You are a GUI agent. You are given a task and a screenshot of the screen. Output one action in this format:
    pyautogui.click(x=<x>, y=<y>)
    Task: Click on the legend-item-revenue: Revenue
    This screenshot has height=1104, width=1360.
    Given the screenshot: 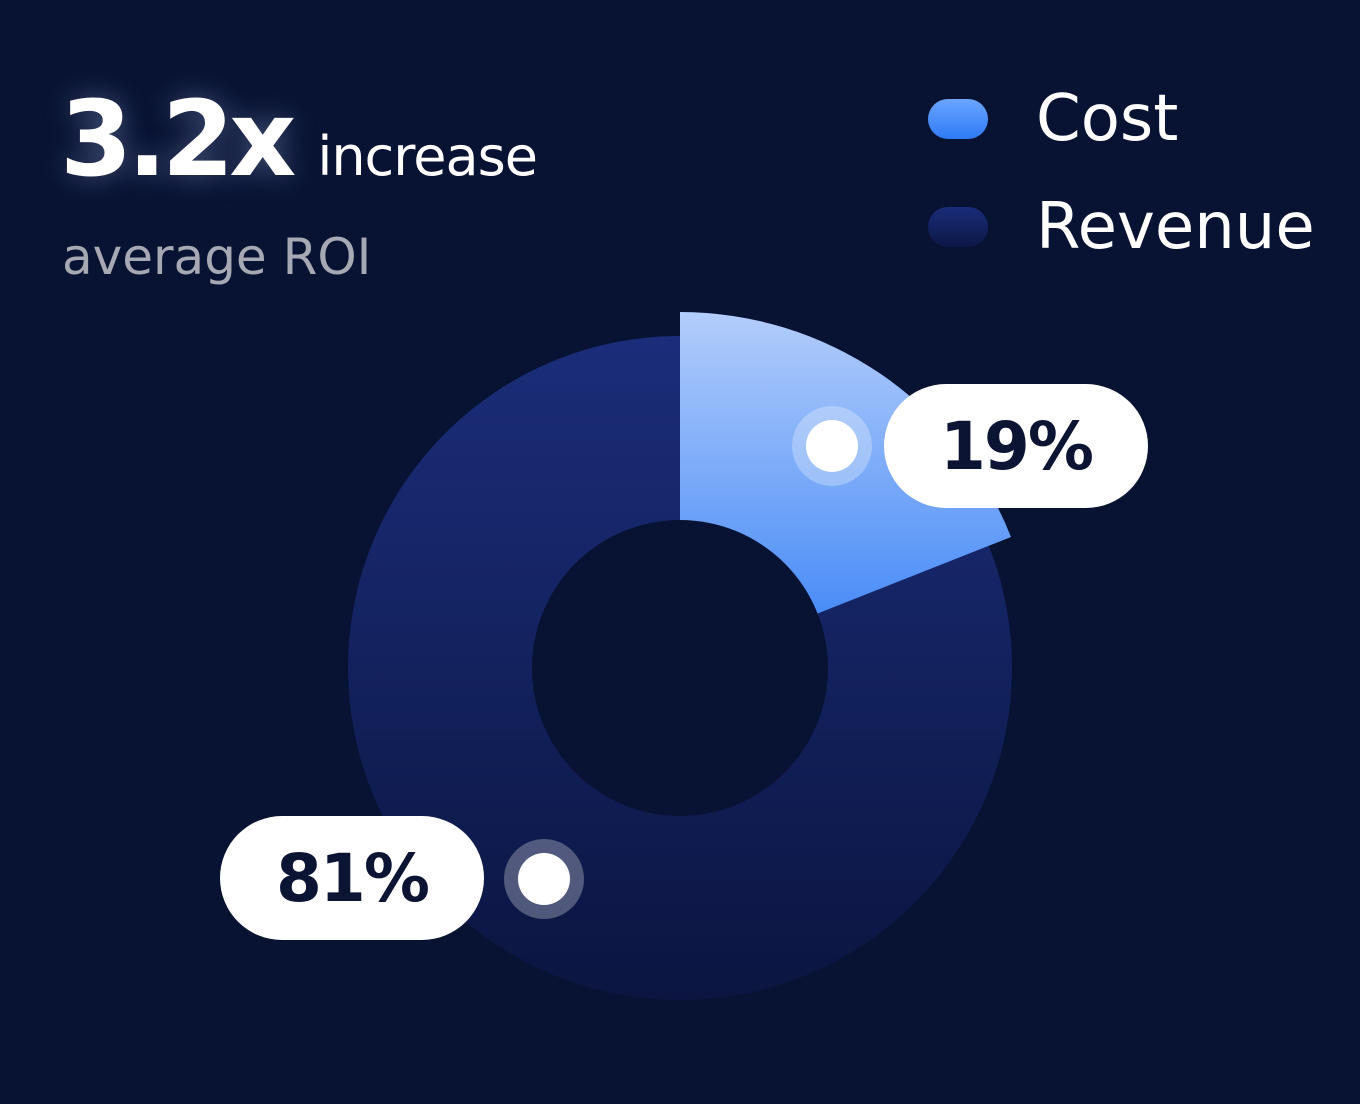 What is the action you would take?
    pyautogui.click(x=1121, y=227)
    